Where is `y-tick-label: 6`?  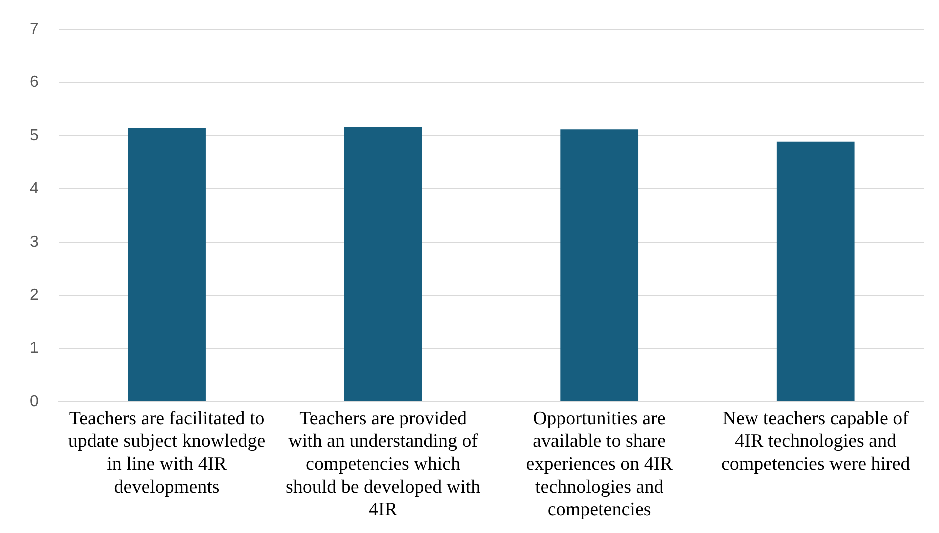
y-tick-label: 6 is located at coordinates (34, 83).